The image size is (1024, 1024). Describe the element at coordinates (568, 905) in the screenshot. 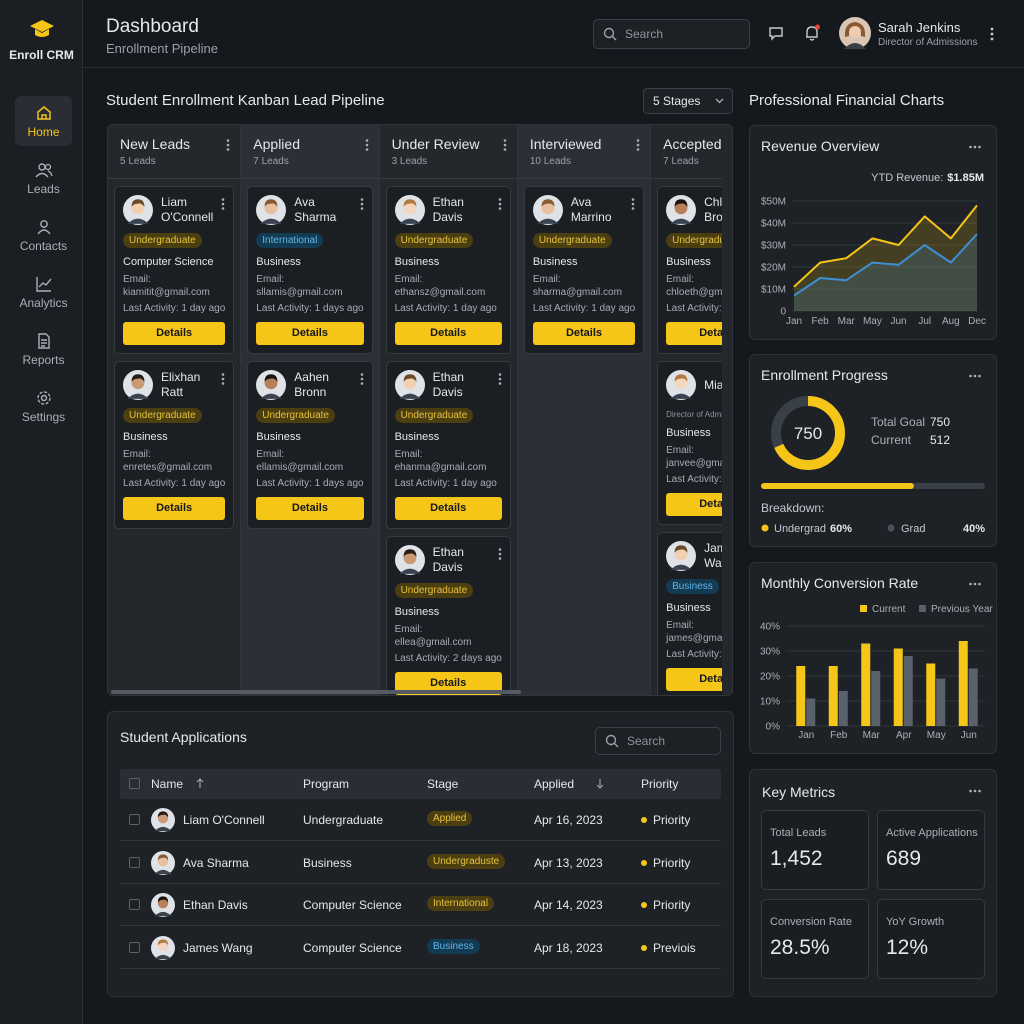

I see `applied-date: Apr 14, 2023` at that location.